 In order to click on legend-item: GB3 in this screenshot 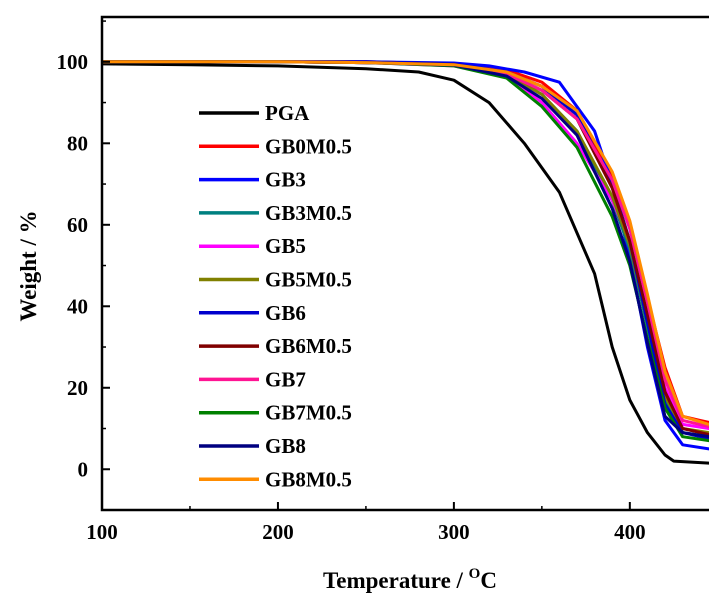, I will do `click(252, 180)`.